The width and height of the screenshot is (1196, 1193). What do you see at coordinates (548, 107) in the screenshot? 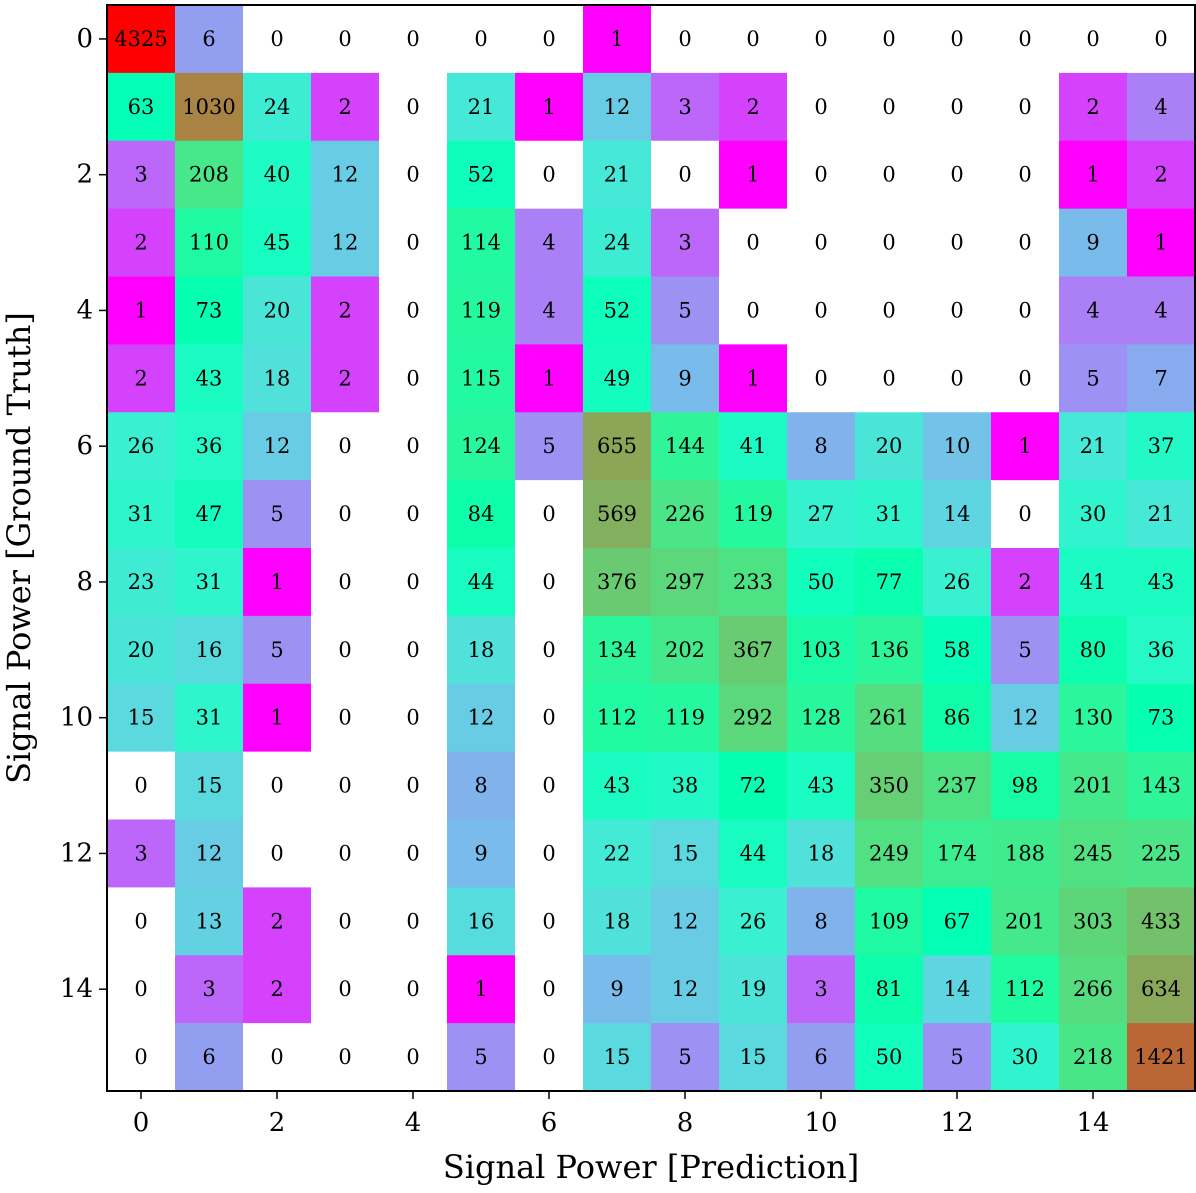
I see `cell-value-label: 1` at bounding box center [548, 107].